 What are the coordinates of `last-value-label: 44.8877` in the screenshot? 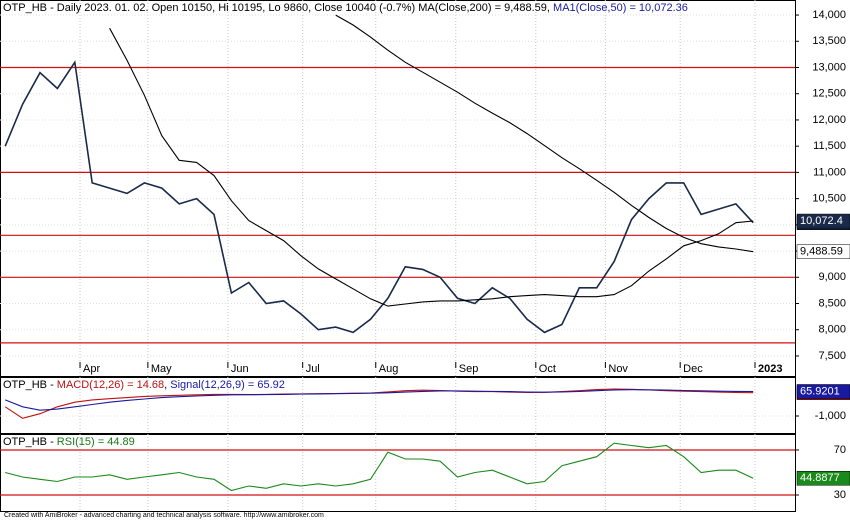 It's located at (820, 478).